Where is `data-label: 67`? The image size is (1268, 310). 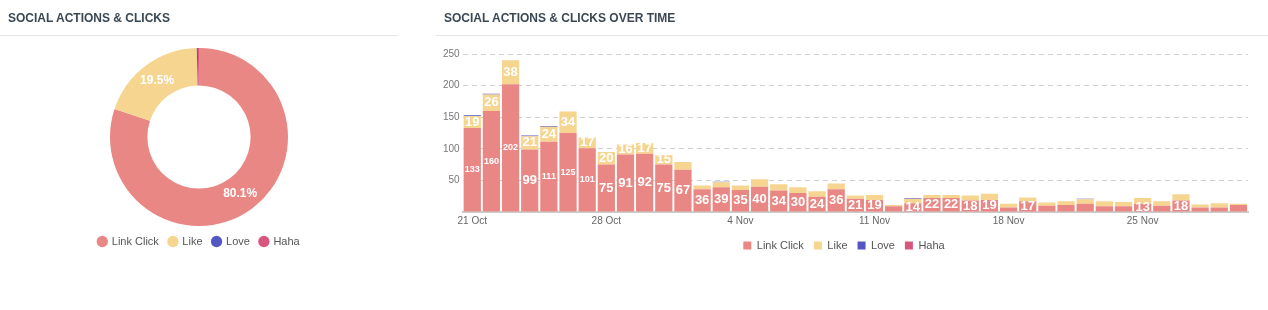 data-label: 67 is located at coordinates (683, 190).